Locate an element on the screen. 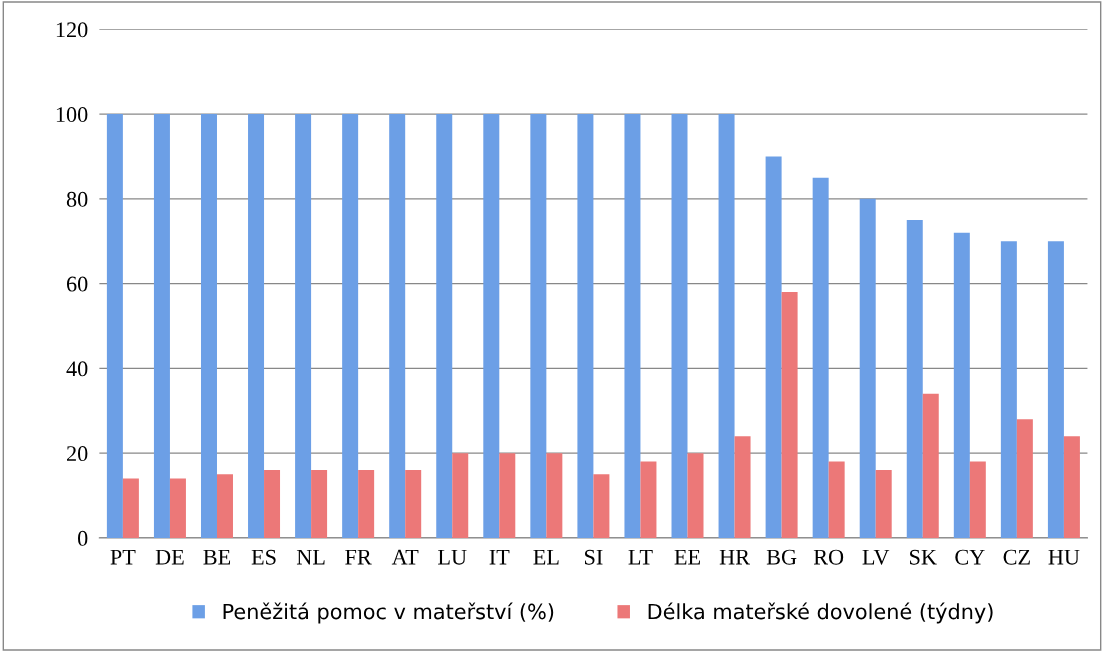 The height and width of the screenshot is (652, 1104). y-tick-label: 20 is located at coordinates (77, 454).